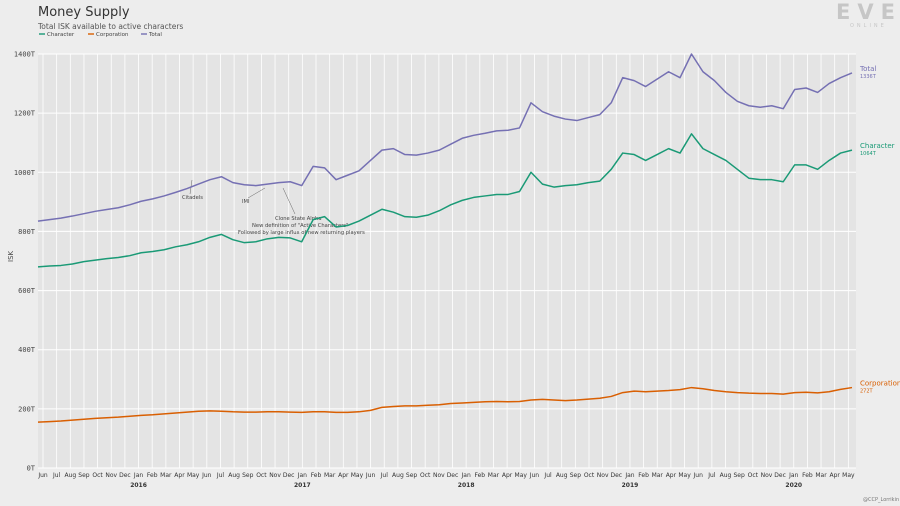  What do you see at coordinates (246, 202) in the screenshot?
I see `annotation-imi: IMI` at bounding box center [246, 202].